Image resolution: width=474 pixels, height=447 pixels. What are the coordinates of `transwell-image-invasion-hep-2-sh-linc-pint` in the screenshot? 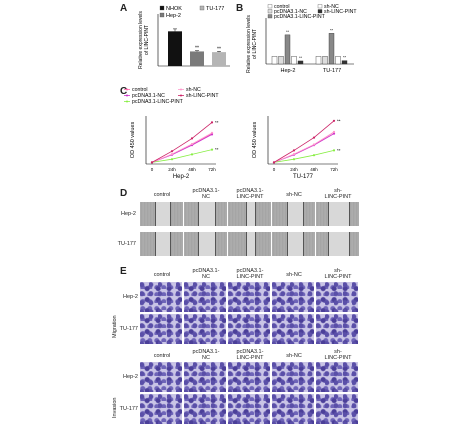 It's located at (337, 377).